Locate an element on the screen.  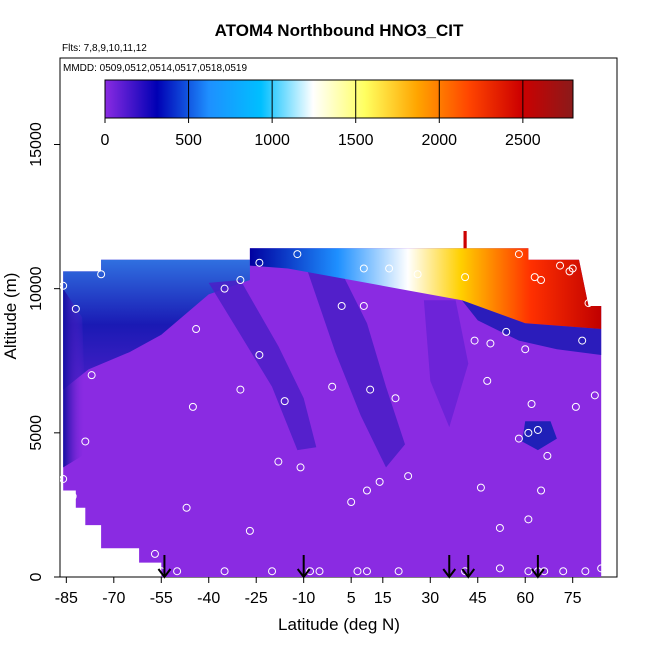
x-tick-label: 60 is located at coordinates (525, 598).